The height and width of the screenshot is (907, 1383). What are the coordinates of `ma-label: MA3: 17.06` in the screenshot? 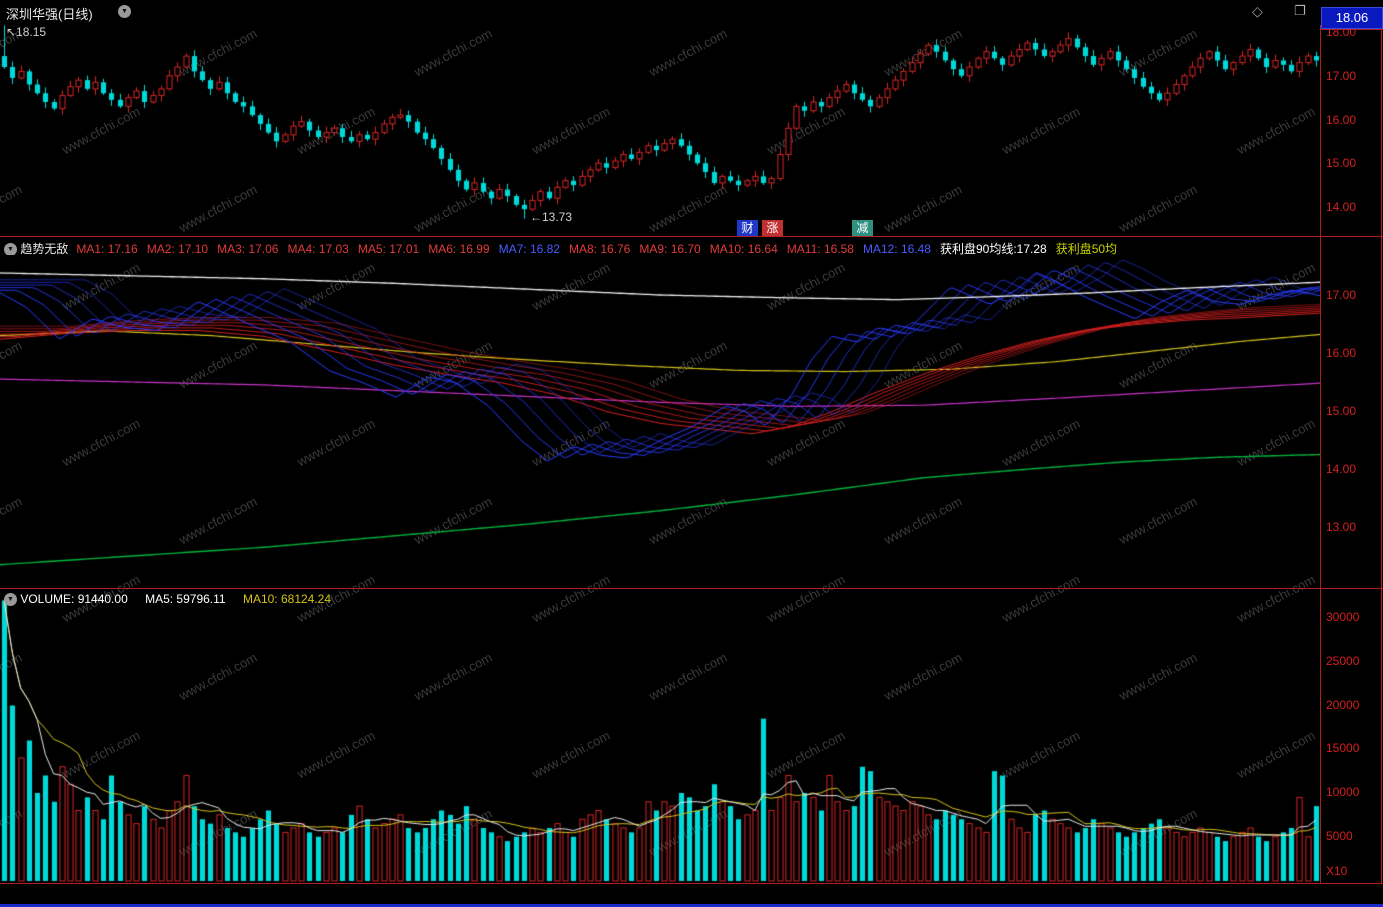 It's located at (248, 248).